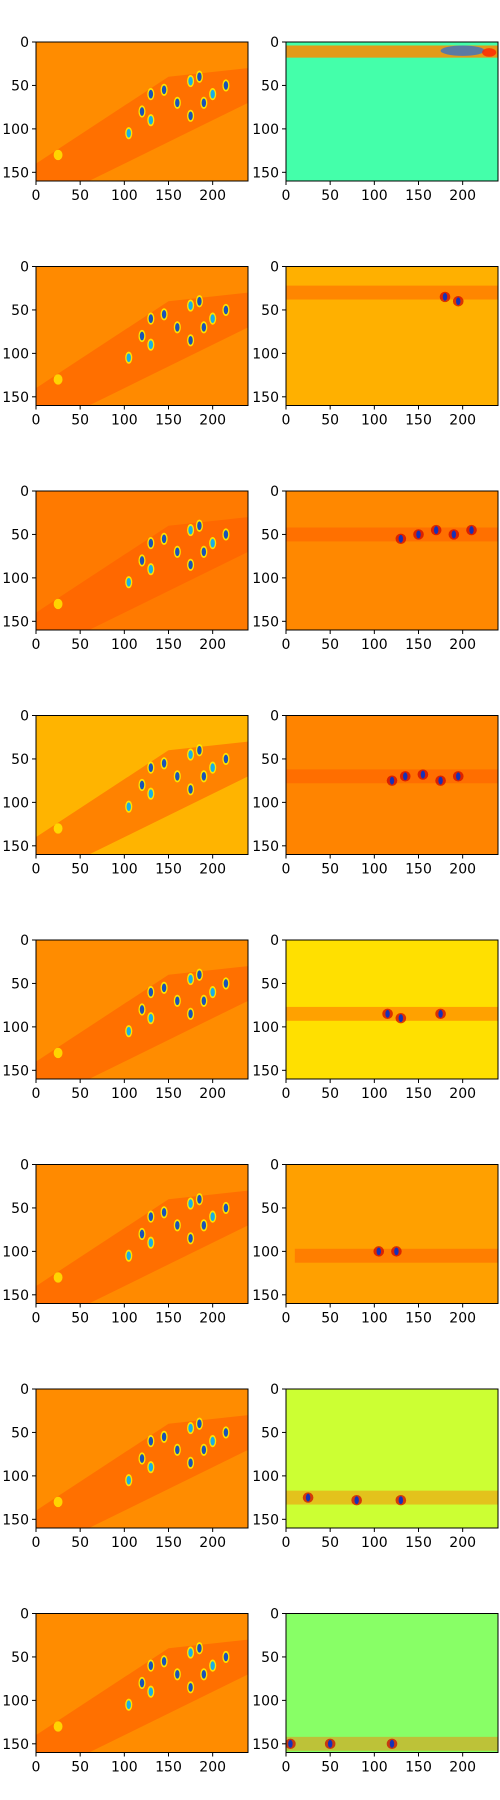  I want to click on heatmap-background, so click(392, 1009).